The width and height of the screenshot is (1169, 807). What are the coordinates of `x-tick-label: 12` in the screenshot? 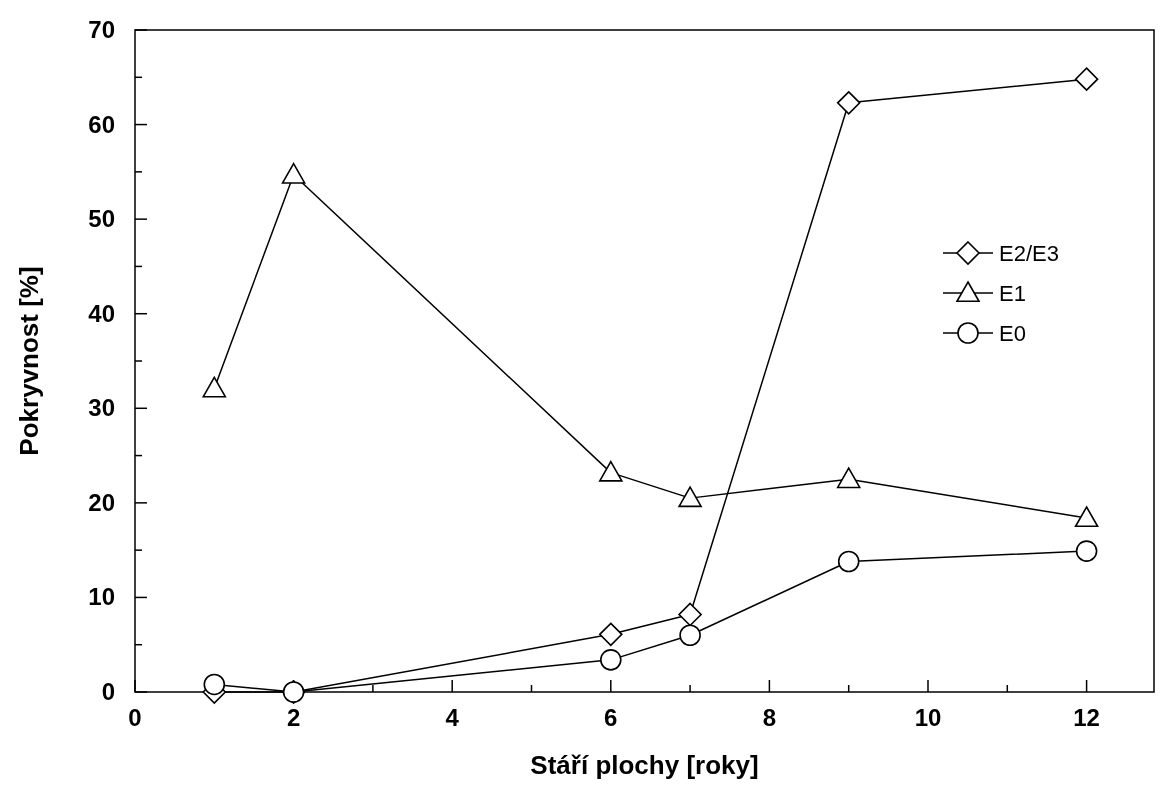 It's located at (1086, 717).